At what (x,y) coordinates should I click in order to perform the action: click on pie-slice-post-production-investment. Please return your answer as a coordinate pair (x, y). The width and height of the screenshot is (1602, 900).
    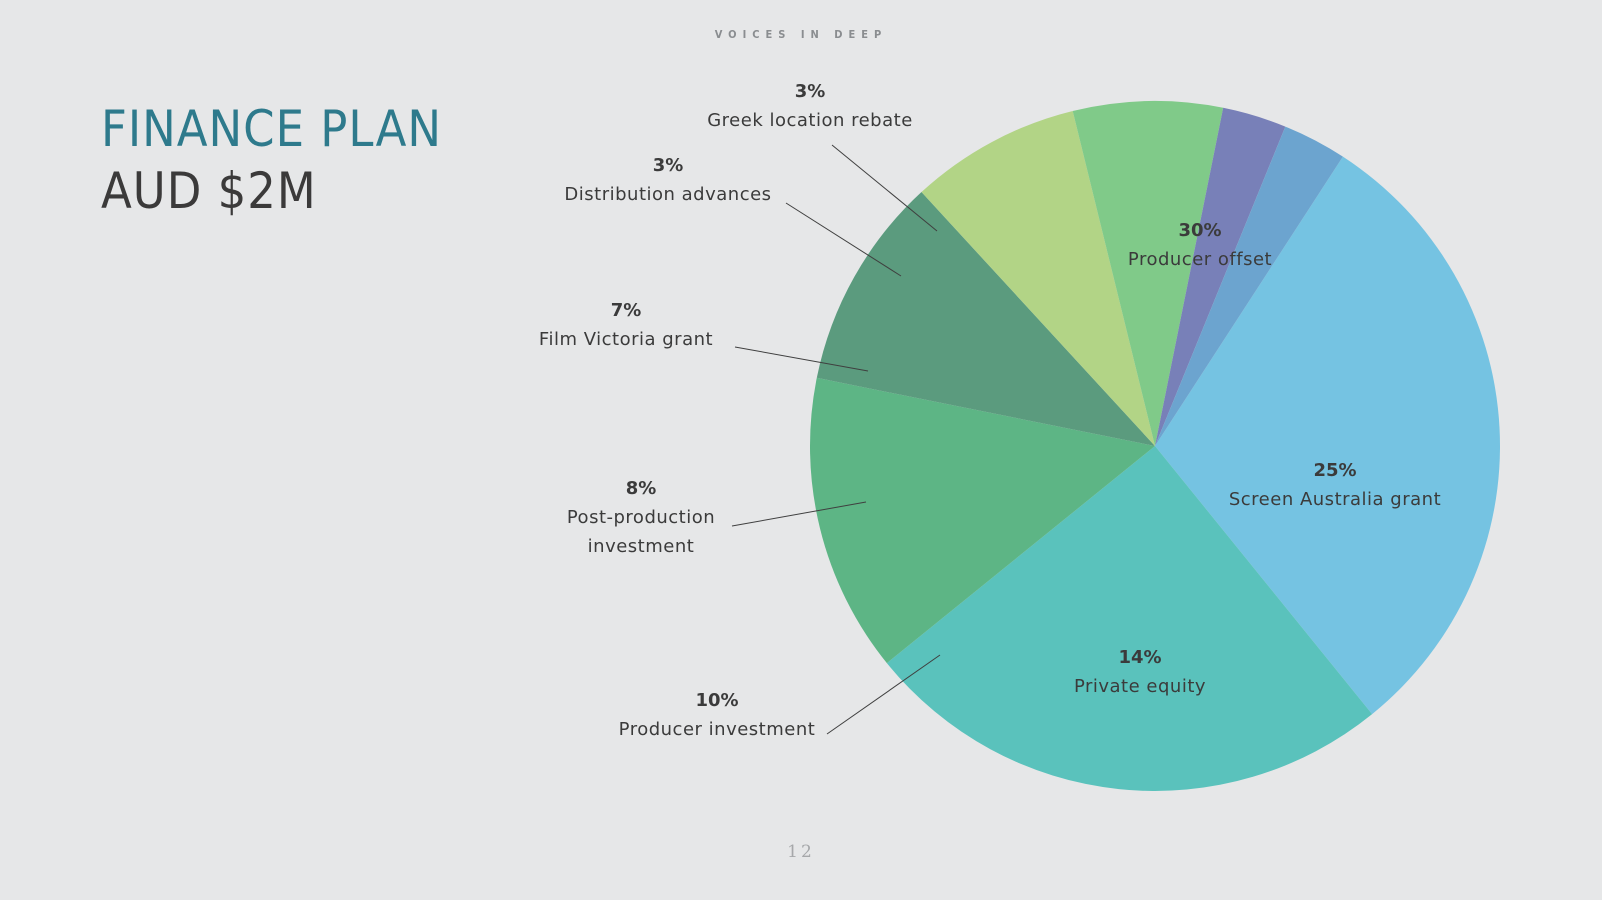
    Looking at the image, I should click on (1038, 278).